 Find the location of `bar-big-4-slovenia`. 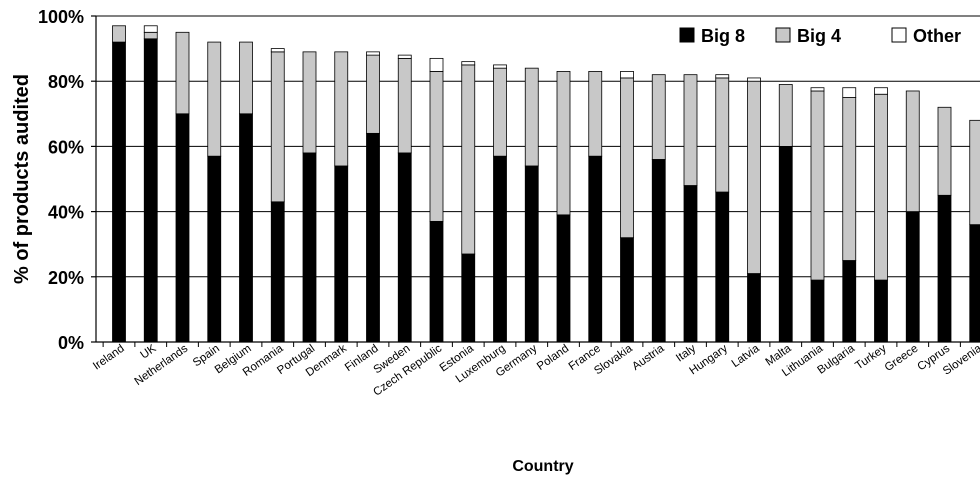

bar-big-4-slovenia is located at coordinates (974, 172).